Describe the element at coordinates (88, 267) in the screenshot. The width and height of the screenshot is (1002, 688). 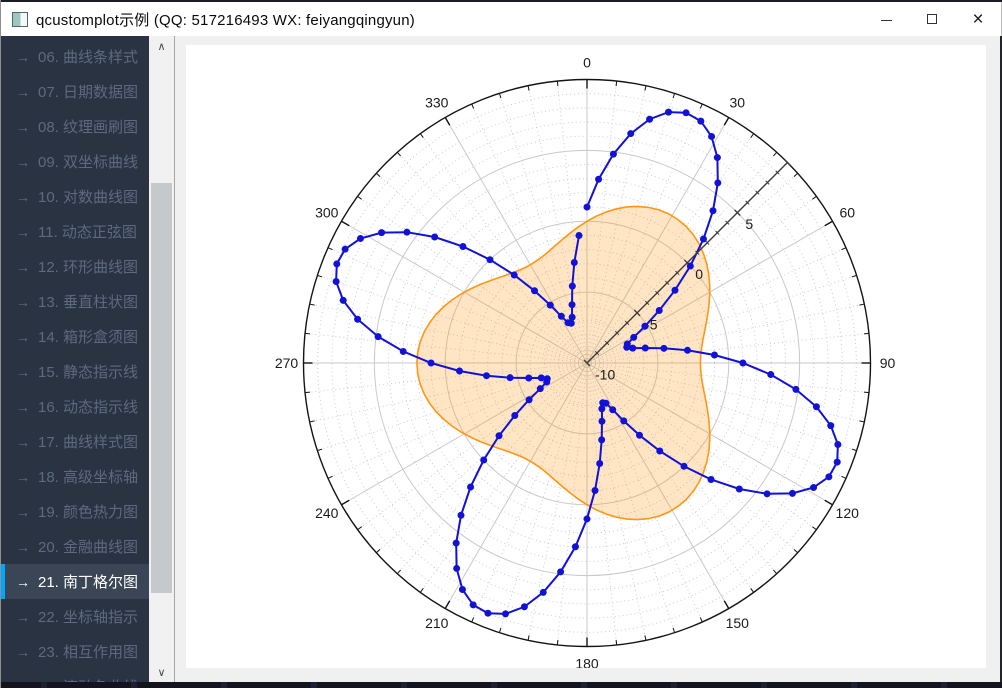
I see `sidebar-item-label: 12. 环形曲线图` at that location.